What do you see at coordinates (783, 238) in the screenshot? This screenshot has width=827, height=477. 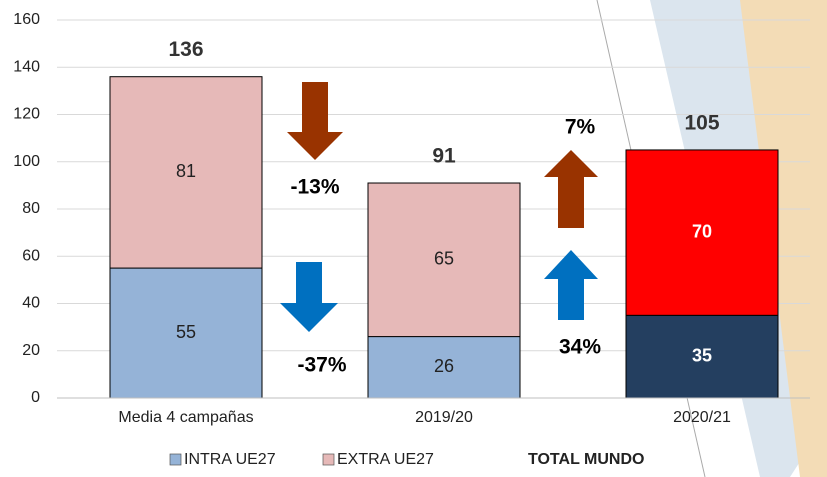 I see `background-stripe` at bounding box center [783, 238].